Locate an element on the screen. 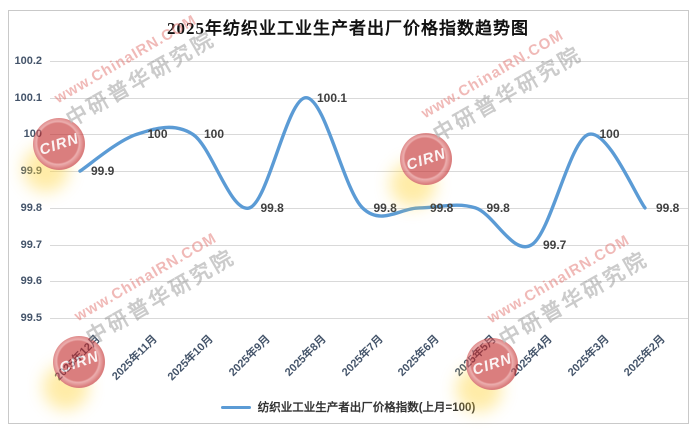  y-axis-tick-label: 100 is located at coordinates (32, 134).